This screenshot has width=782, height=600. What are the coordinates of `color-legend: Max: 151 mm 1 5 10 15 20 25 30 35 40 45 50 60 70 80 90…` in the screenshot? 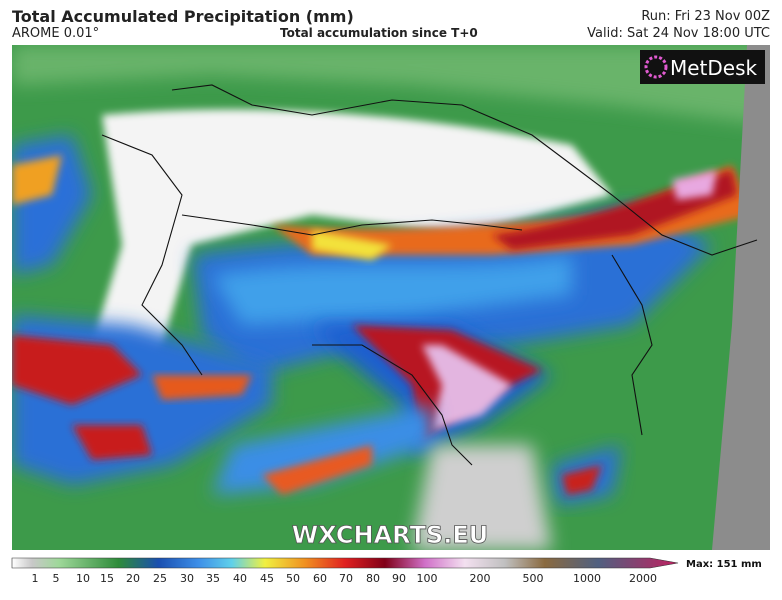 It's located at (386, 571).